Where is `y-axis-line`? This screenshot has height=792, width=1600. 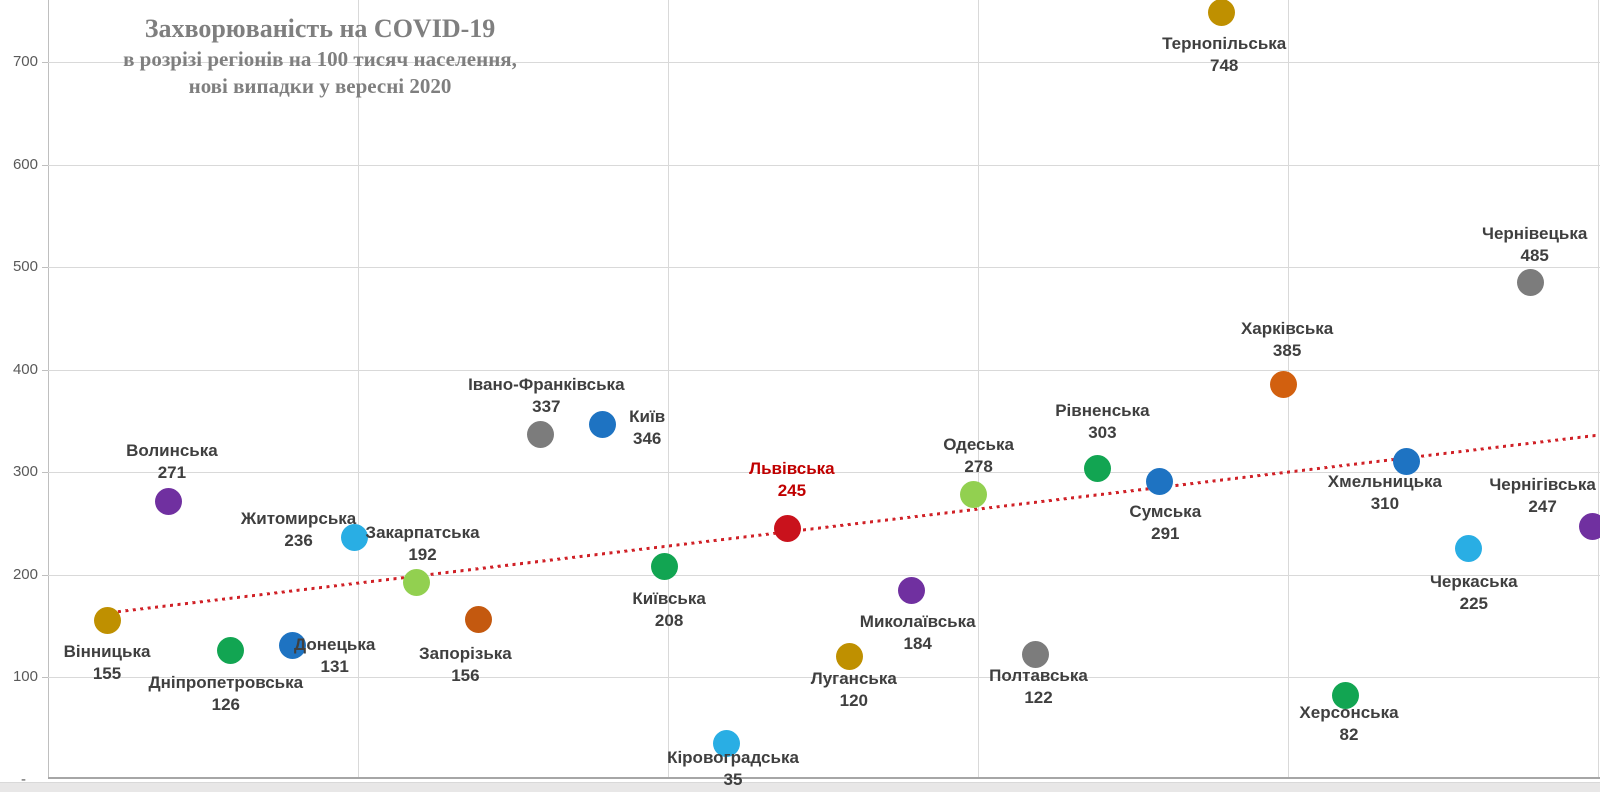 y-axis-line is located at coordinates (48, 389).